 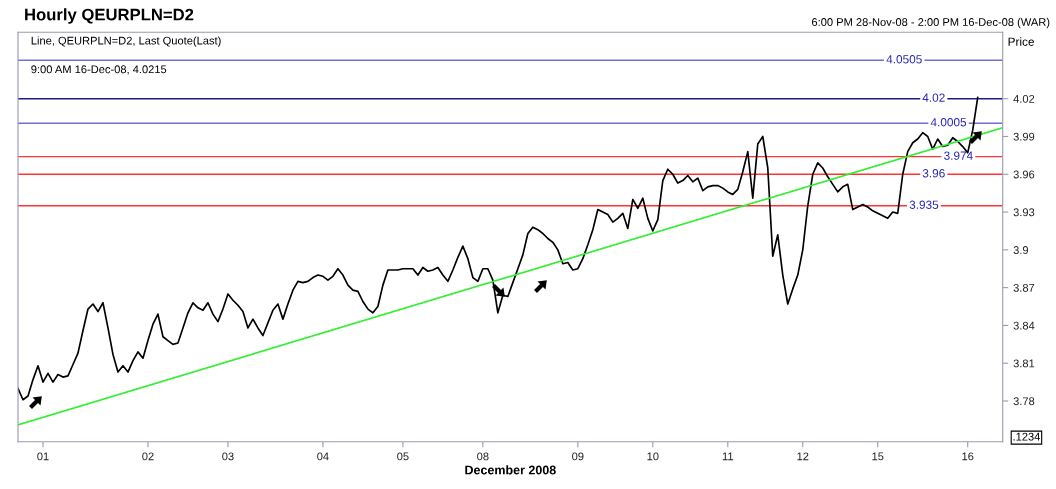 What do you see at coordinates (483, 456) in the screenshot?
I see `x-tick-label: 08` at bounding box center [483, 456].